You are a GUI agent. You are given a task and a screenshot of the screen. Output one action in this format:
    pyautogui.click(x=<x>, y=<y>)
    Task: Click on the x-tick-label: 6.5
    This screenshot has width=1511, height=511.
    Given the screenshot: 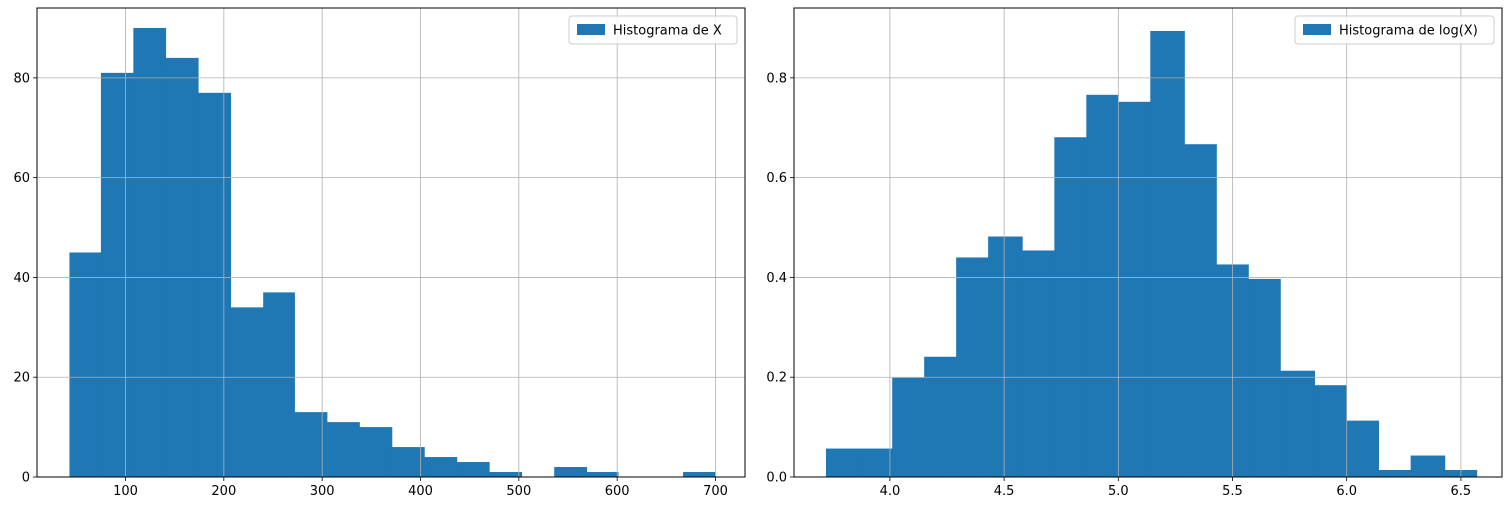 What is the action you would take?
    pyautogui.click(x=1461, y=491)
    